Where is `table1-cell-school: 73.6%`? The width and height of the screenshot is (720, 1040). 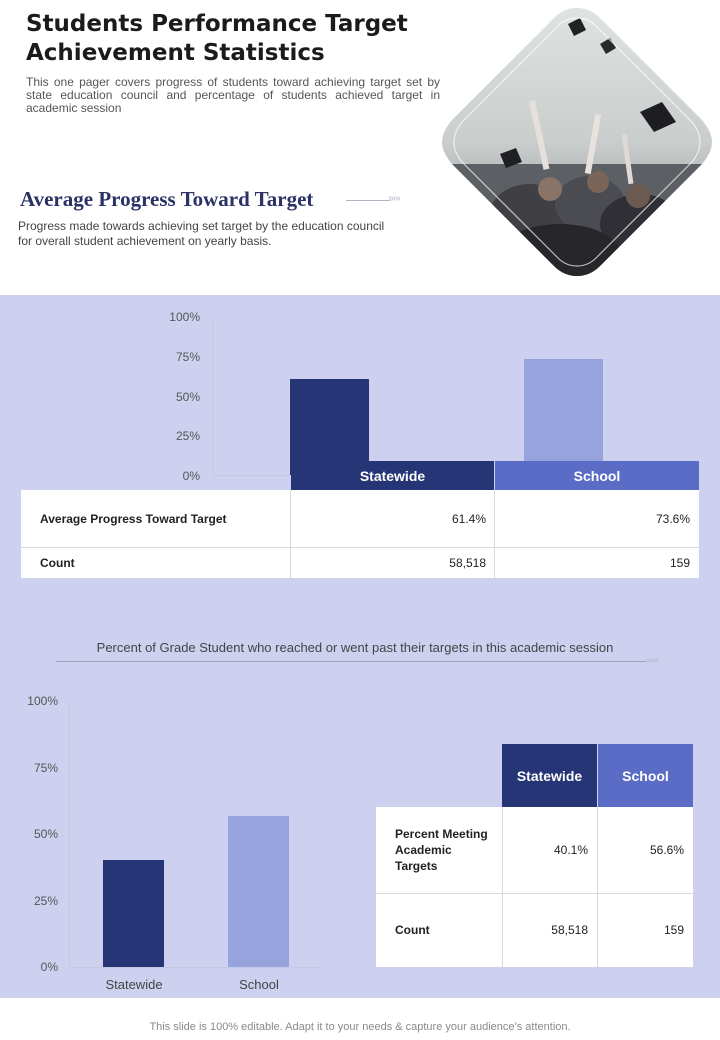 table1-cell-school: 73.6% is located at coordinates (672, 518).